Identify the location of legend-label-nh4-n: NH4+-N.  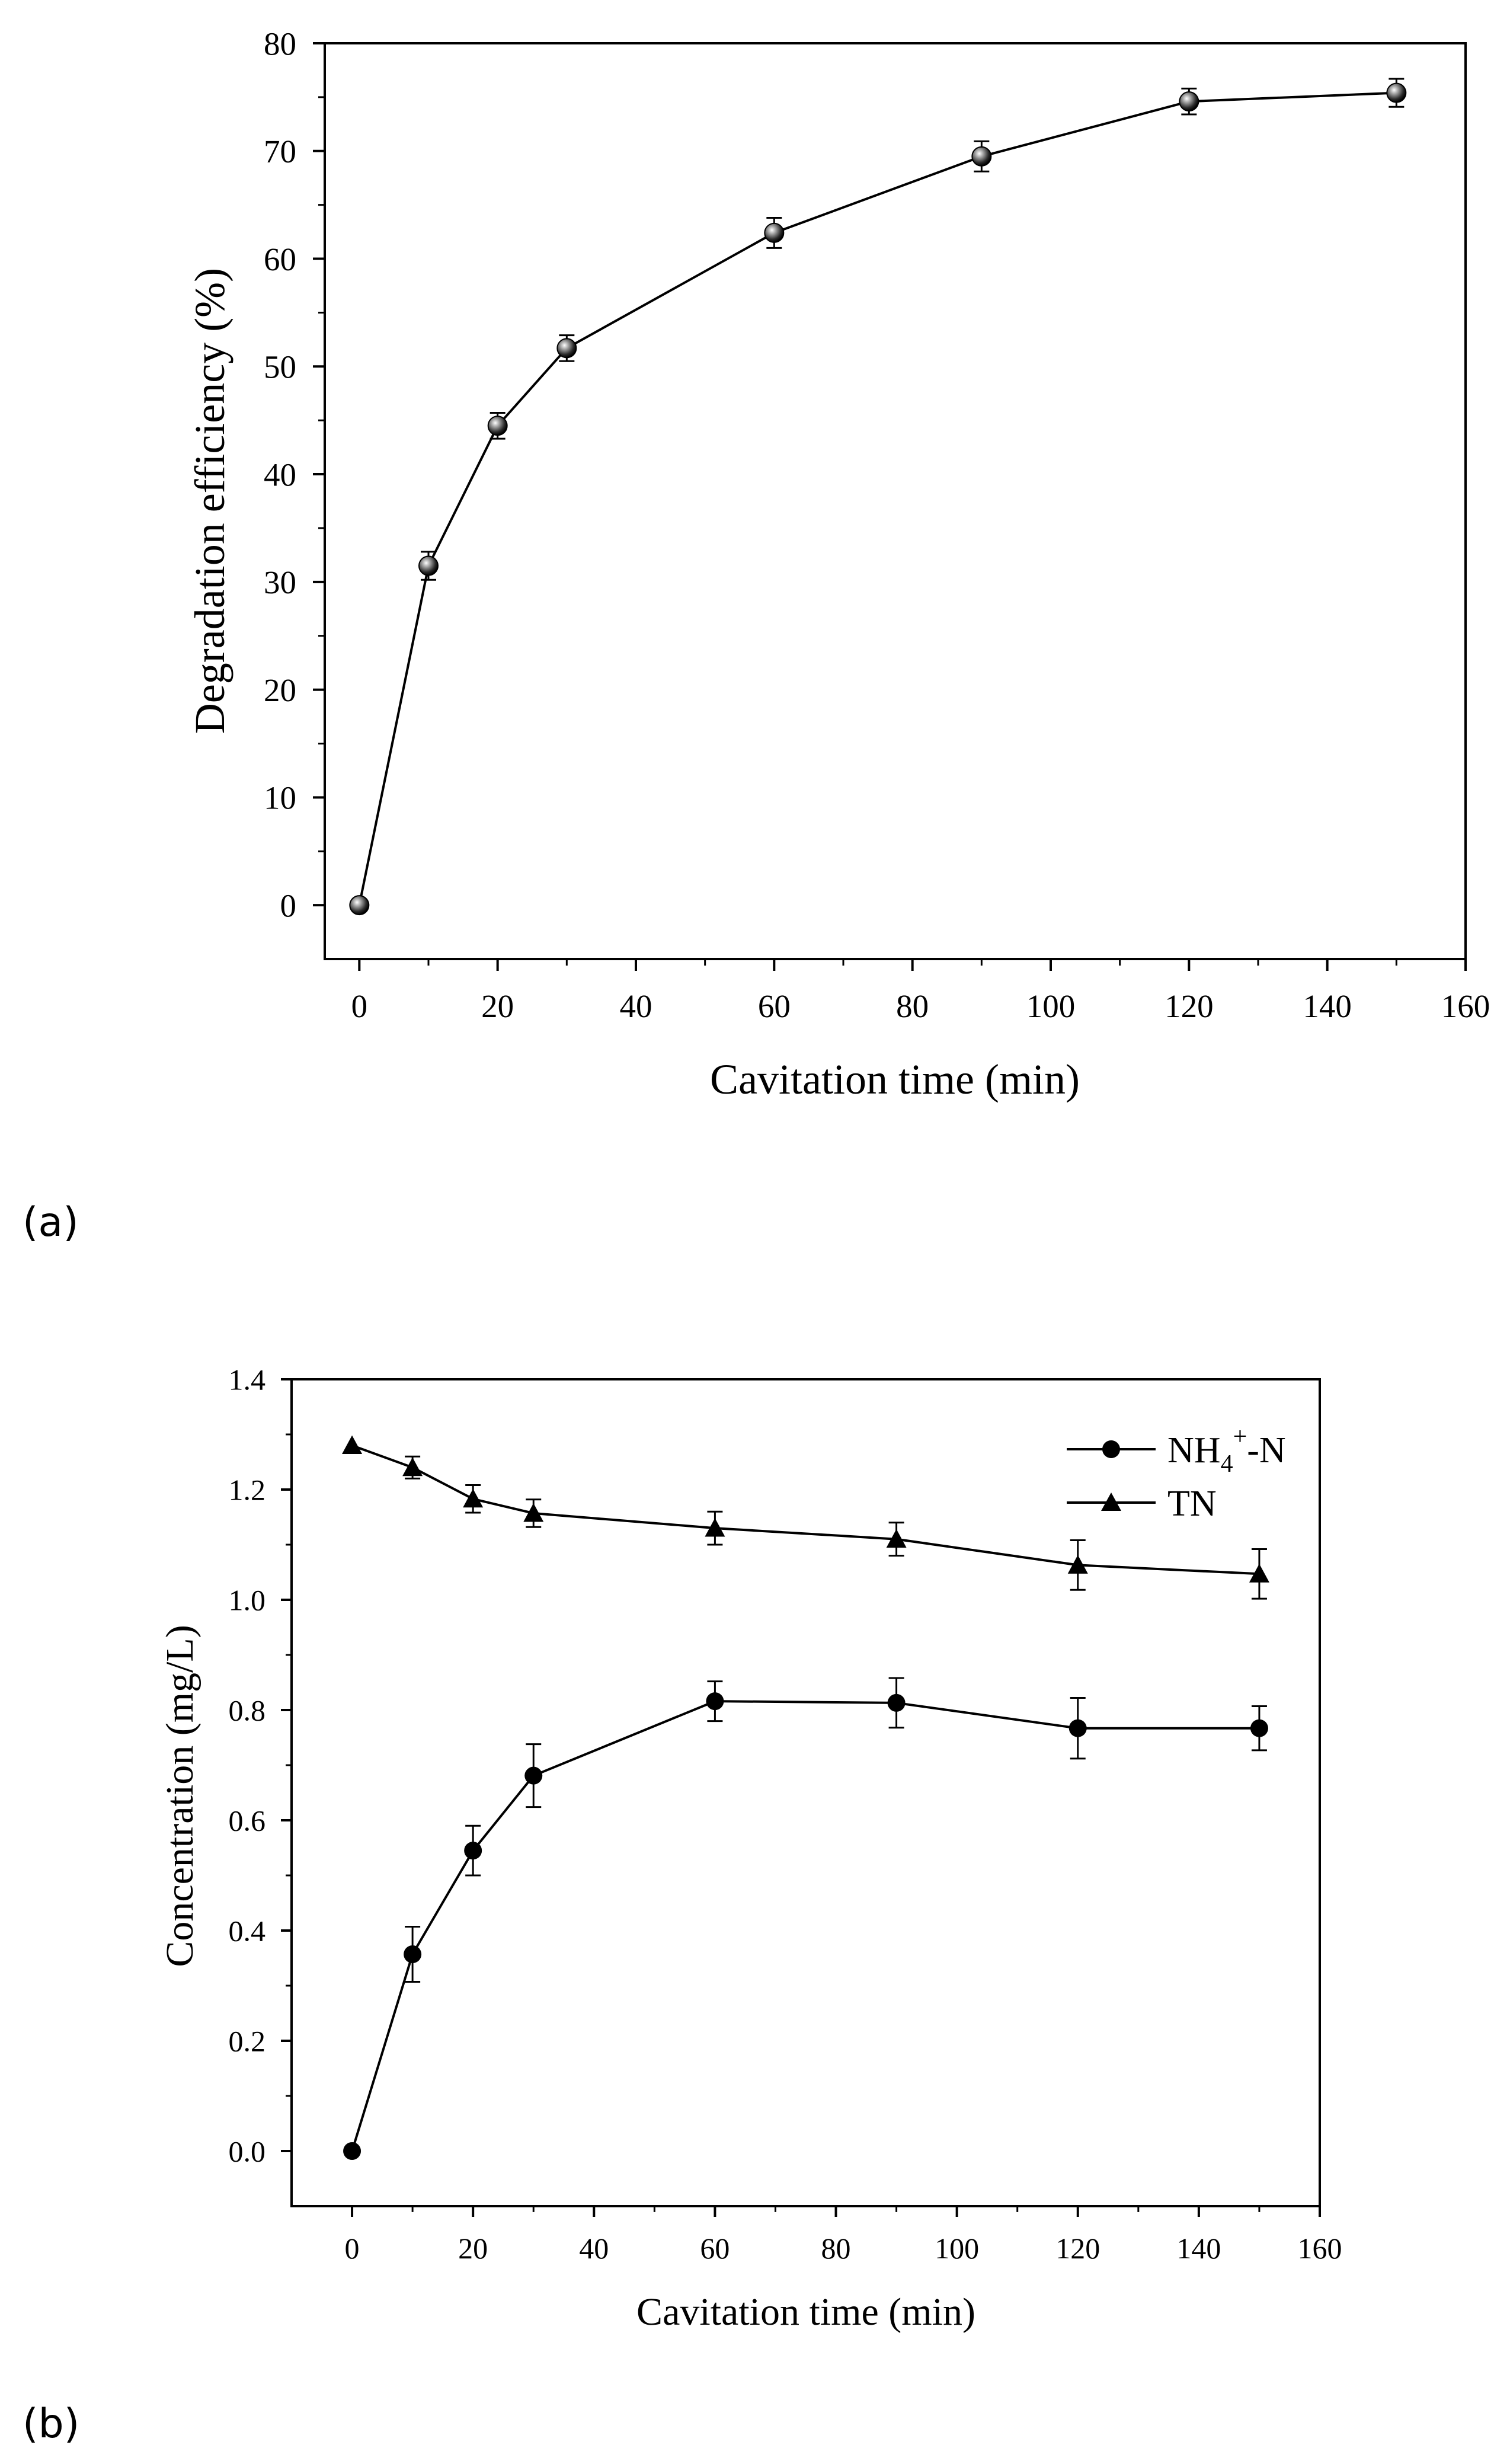
(1227, 1451).